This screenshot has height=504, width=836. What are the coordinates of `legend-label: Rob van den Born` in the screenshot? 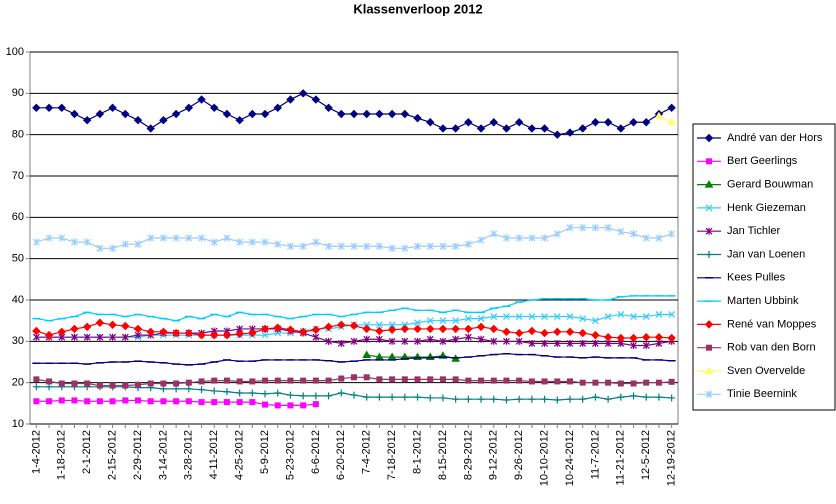 It's located at (771, 348).